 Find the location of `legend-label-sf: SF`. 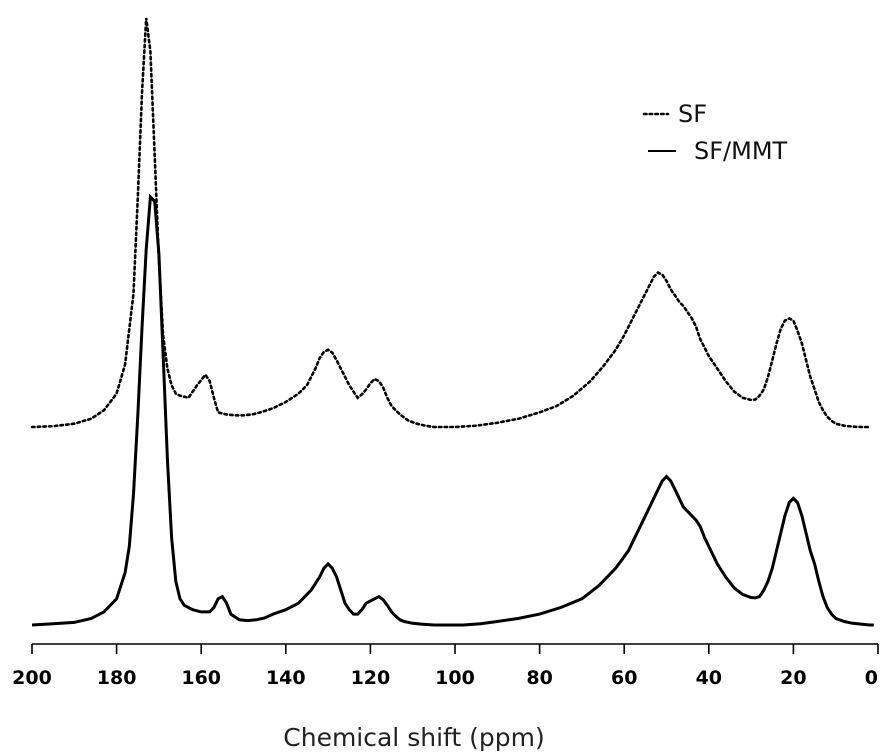

legend-label-sf: SF is located at coordinates (692, 114).